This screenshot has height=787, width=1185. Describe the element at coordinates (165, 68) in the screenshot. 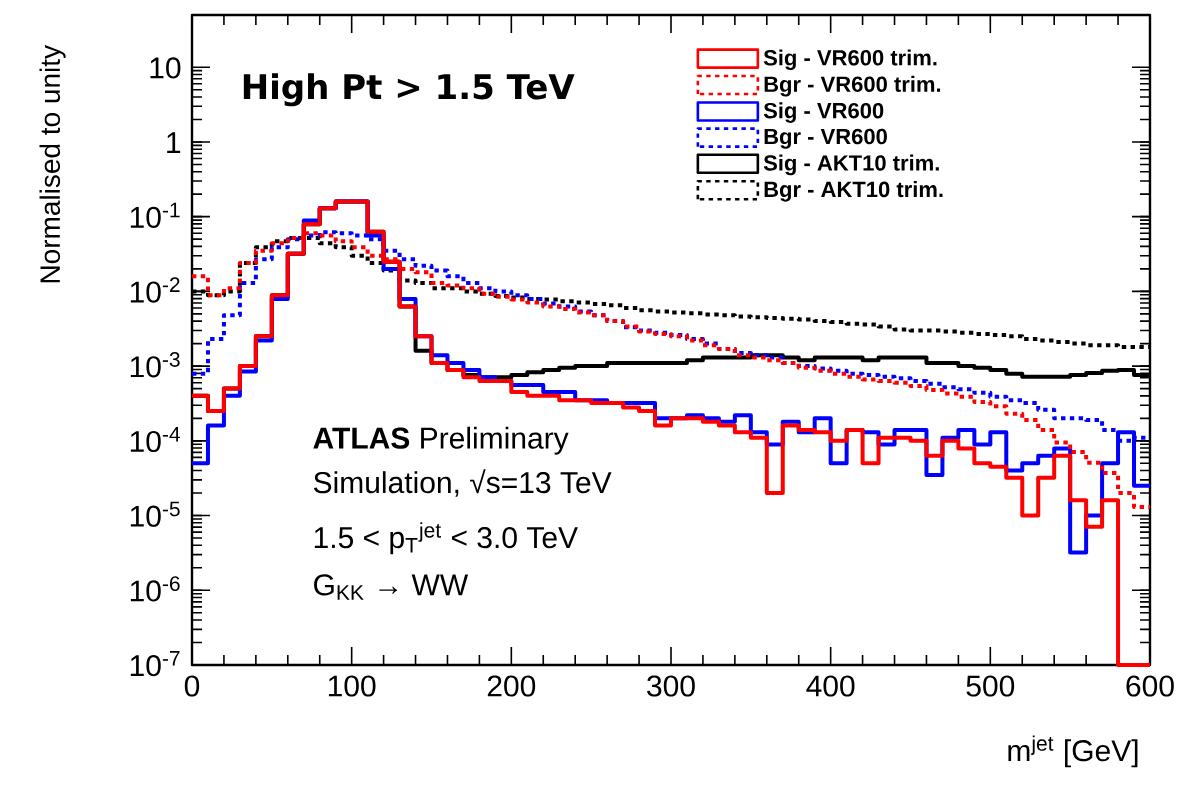

I see `y-tick-label: 10` at that location.